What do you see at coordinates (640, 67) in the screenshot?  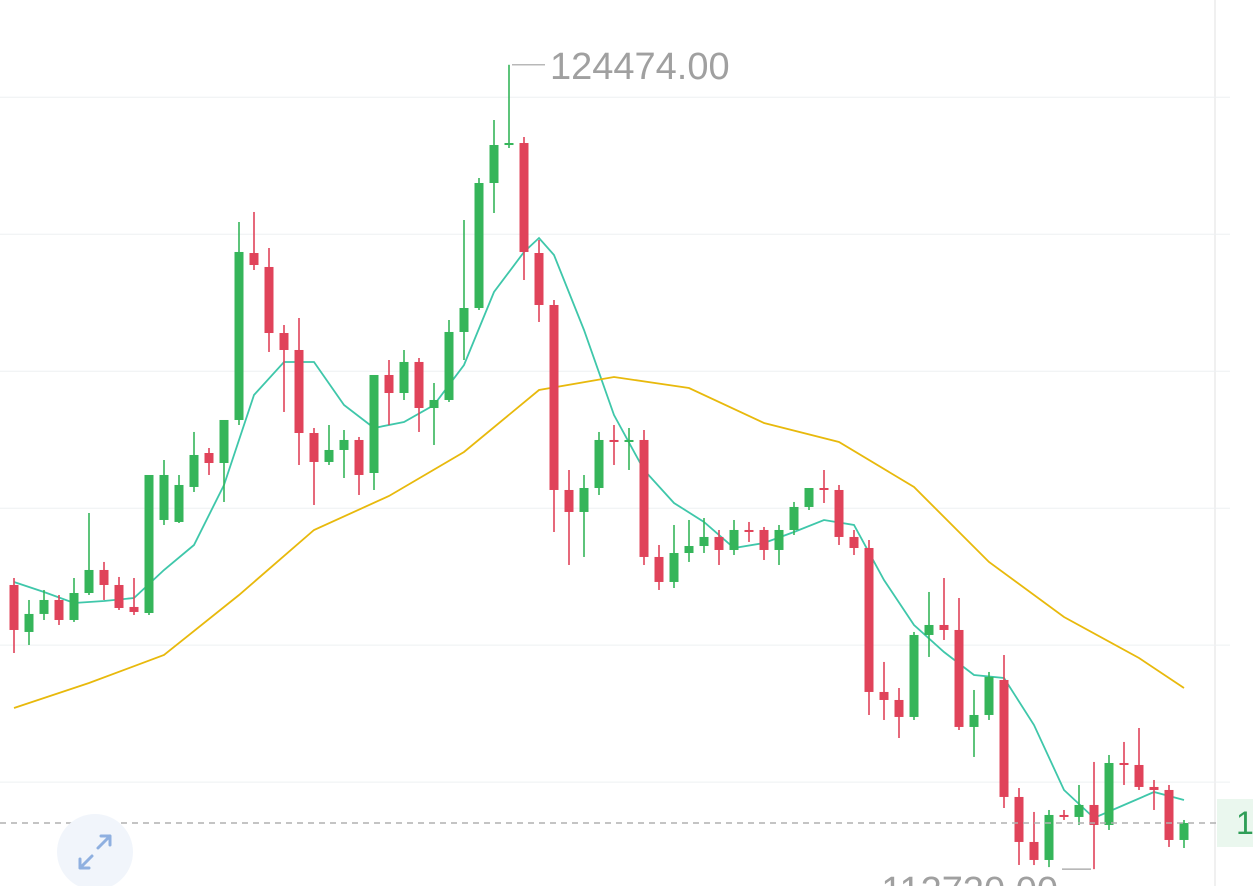 I see `high-label: 124474.00` at bounding box center [640, 67].